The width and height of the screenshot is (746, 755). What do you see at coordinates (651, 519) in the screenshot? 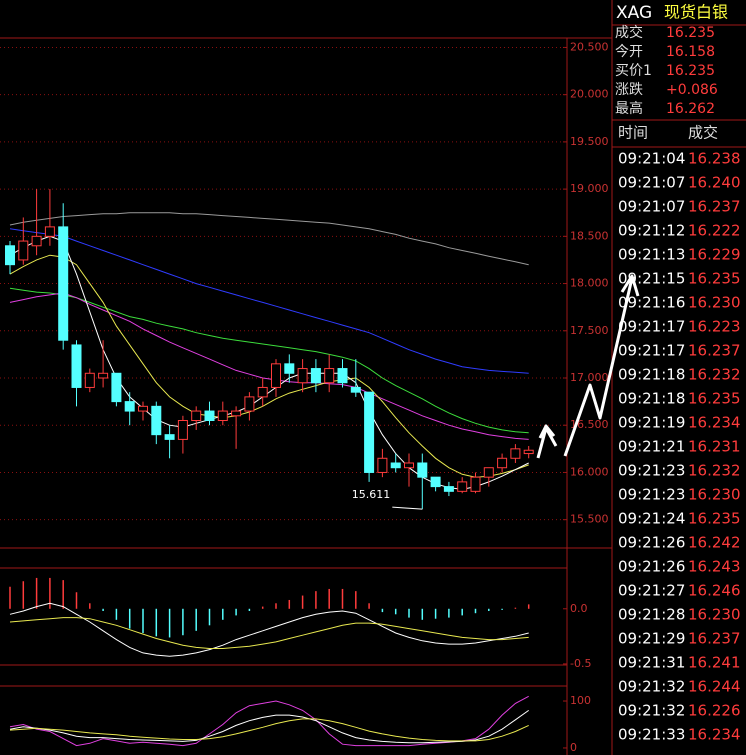
I see `trade-time: 09:21:24` at bounding box center [651, 519].